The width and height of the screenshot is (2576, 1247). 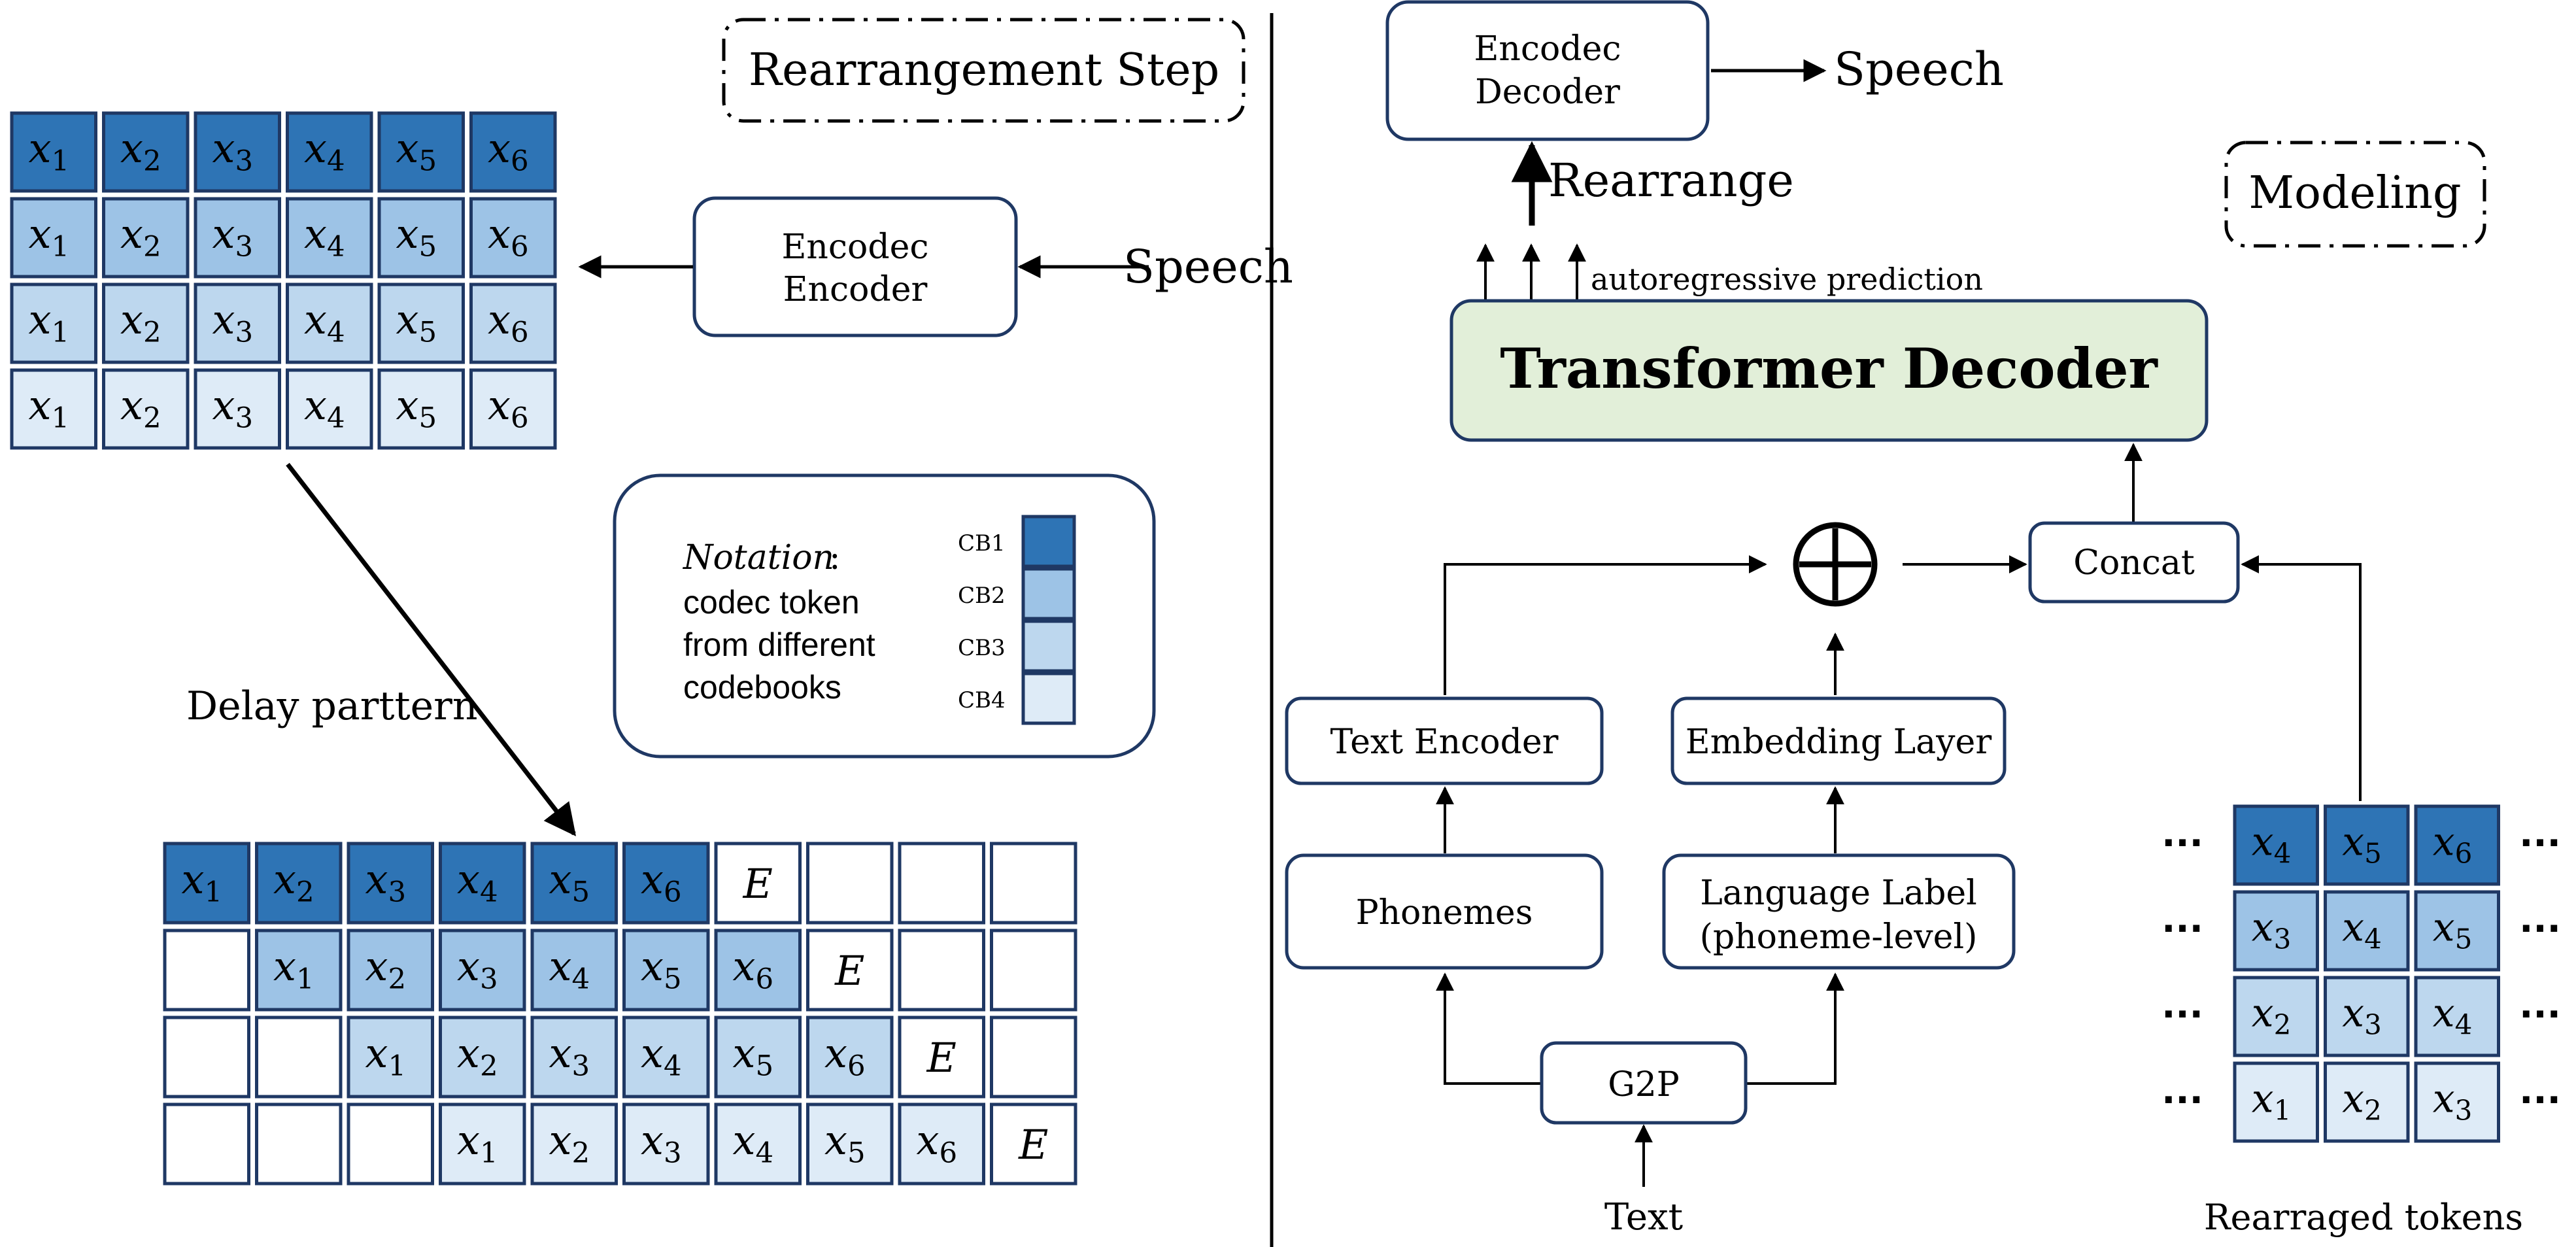 What do you see at coordinates (2457, 1102) in the screenshot?
I see `rearranged-token-cell: x3` at bounding box center [2457, 1102].